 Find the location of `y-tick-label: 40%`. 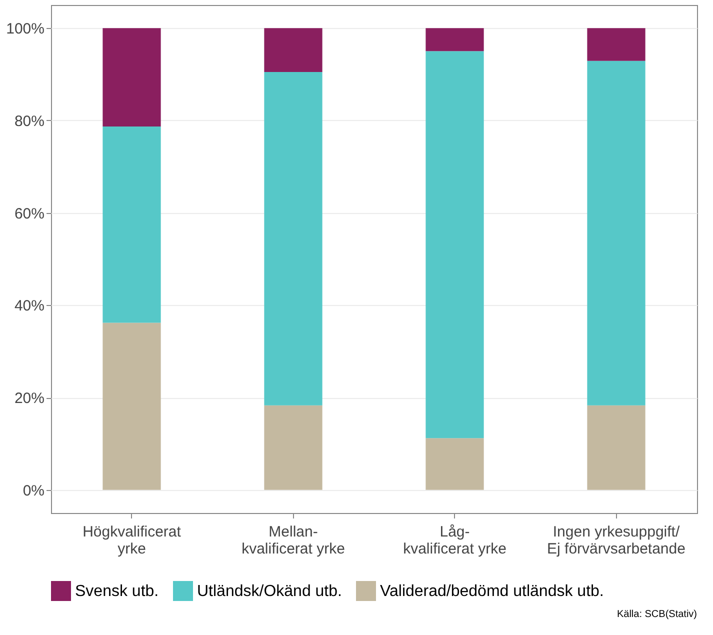

y-tick-label: 40% is located at coordinates (29, 306).